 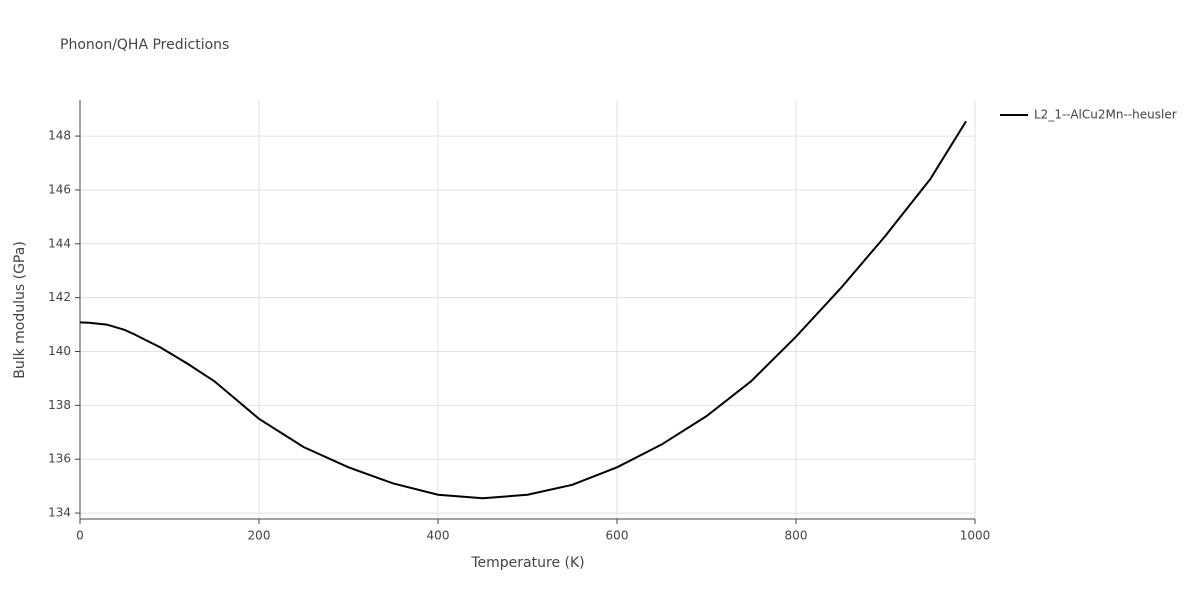 What do you see at coordinates (59, 351) in the screenshot?
I see `y-tick-label: 140` at bounding box center [59, 351].